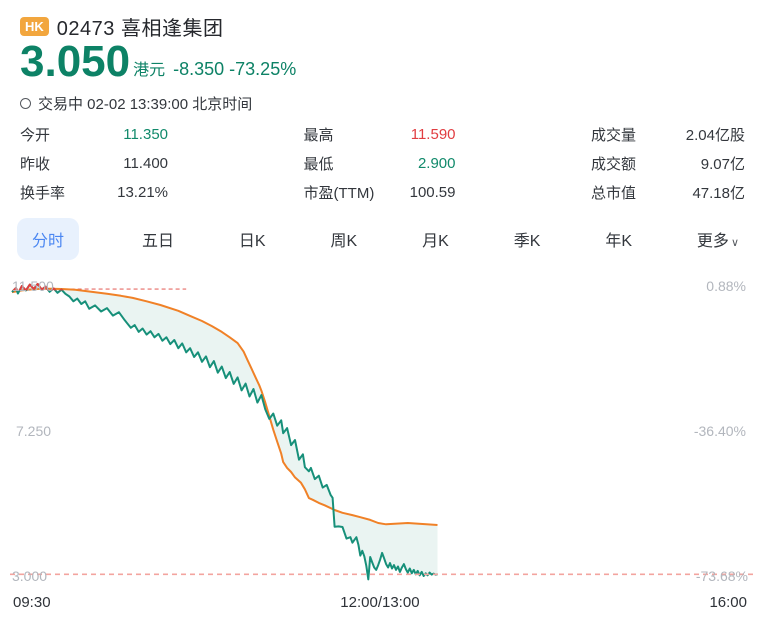 The height and width of the screenshot is (626, 763). Describe the element at coordinates (145, 104) in the screenshot. I see `trading-status-text: 交易中 02-02 13:39:00 北京时间` at that location.